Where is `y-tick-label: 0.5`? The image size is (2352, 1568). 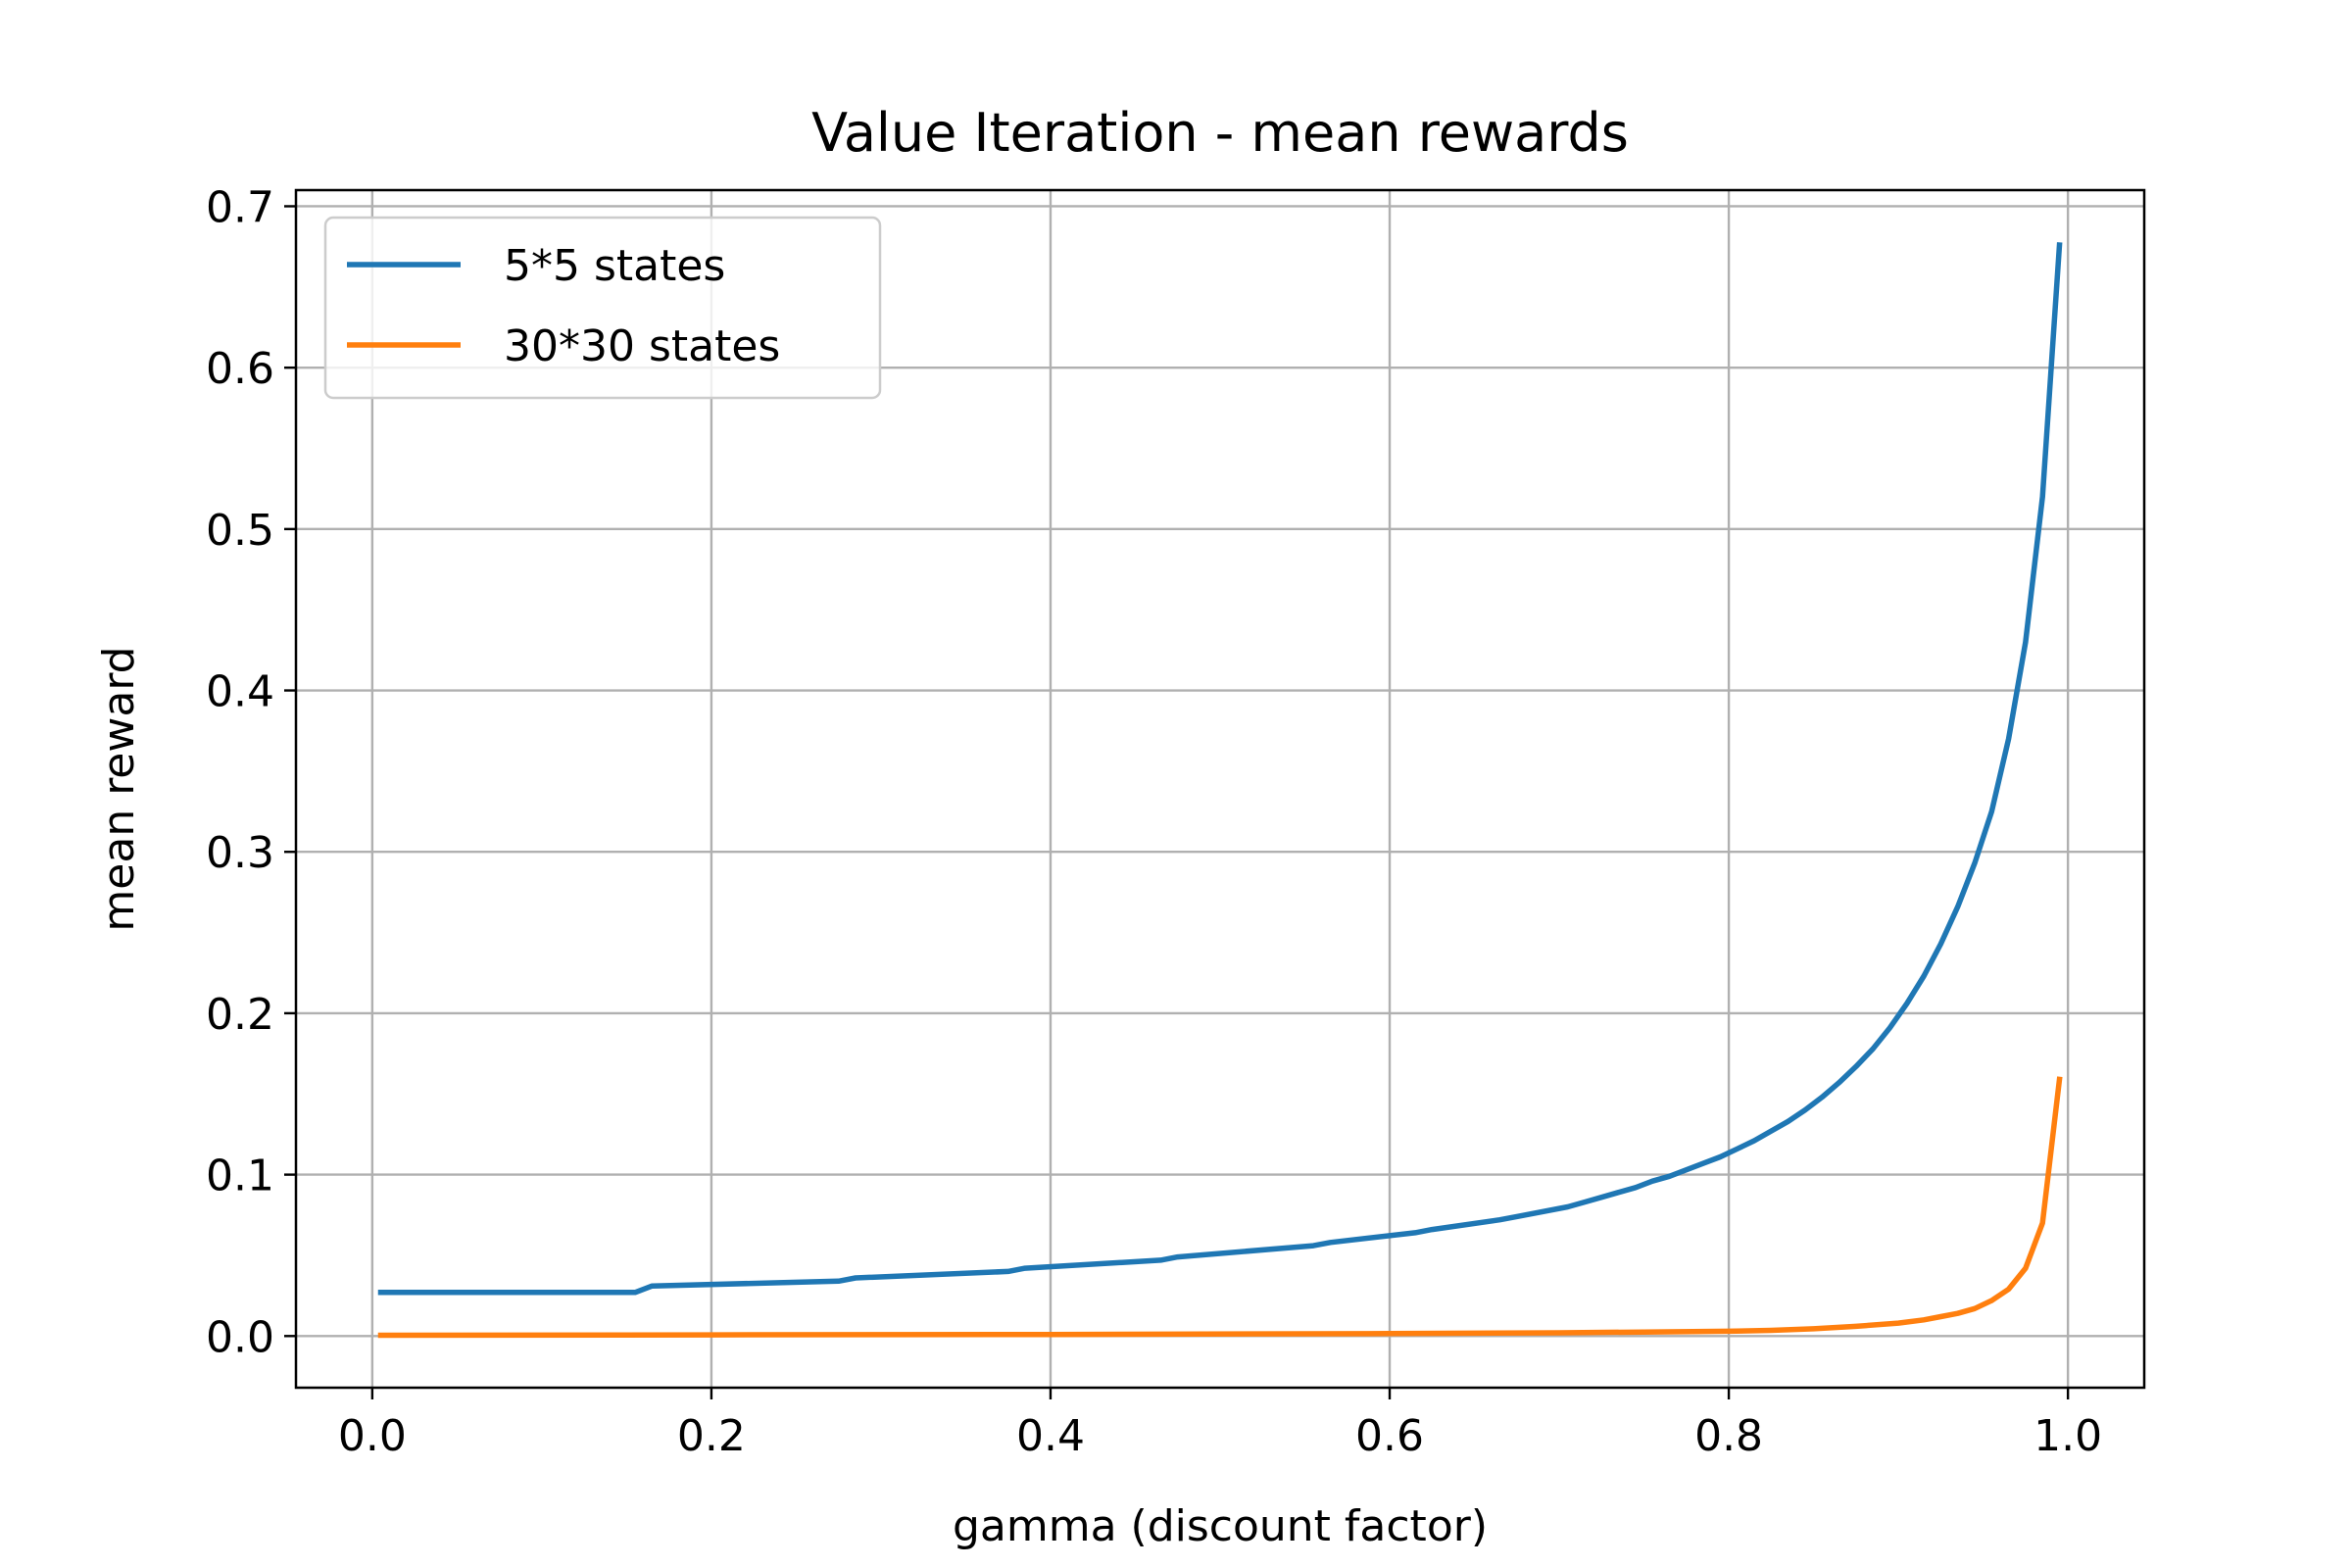 y-tick-label: 0.5 is located at coordinates (240, 531).